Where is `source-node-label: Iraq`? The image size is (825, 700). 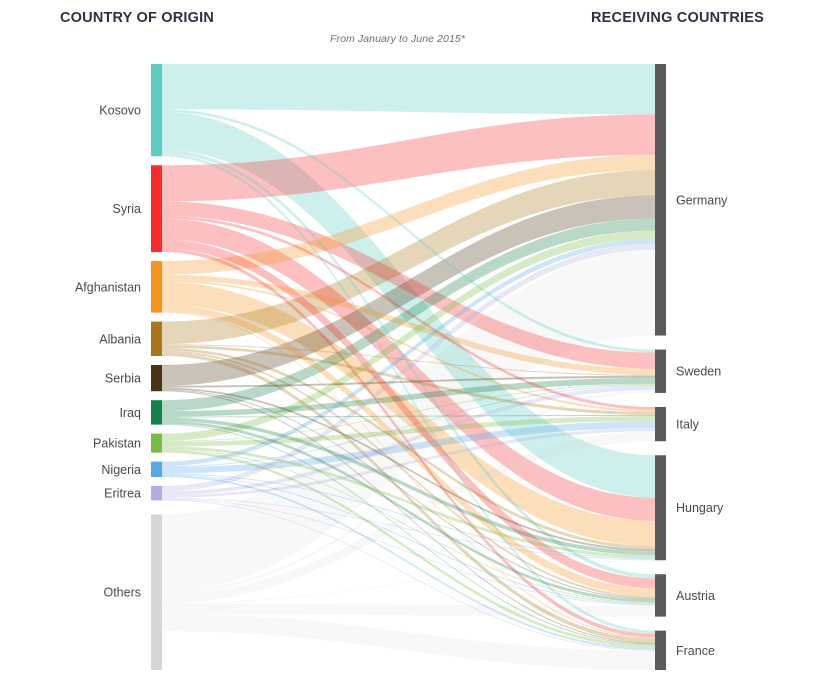 source-node-label: Iraq is located at coordinates (130, 413).